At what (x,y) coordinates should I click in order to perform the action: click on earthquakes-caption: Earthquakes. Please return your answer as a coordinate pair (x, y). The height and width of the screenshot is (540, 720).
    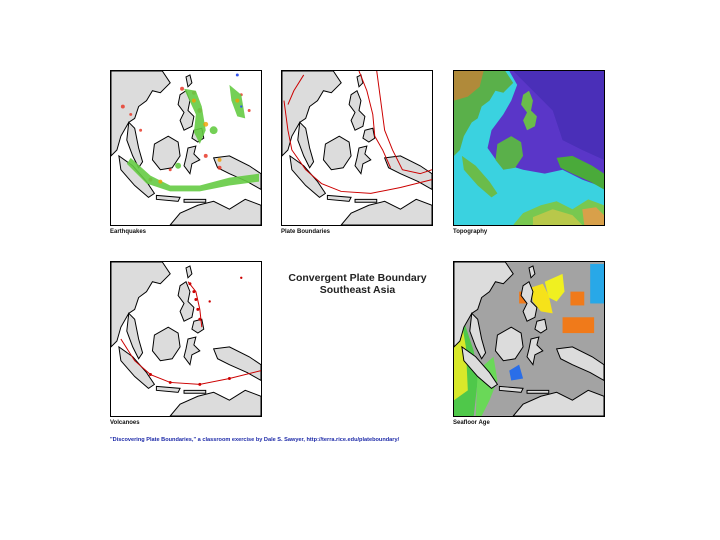
    Looking at the image, I should click on (128, 232).